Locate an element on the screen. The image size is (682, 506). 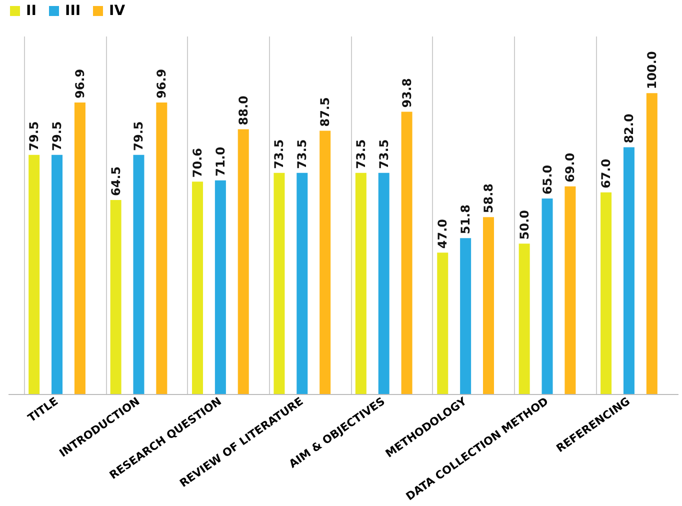
data-label: 100.0 is located at coordinates (651, 70).